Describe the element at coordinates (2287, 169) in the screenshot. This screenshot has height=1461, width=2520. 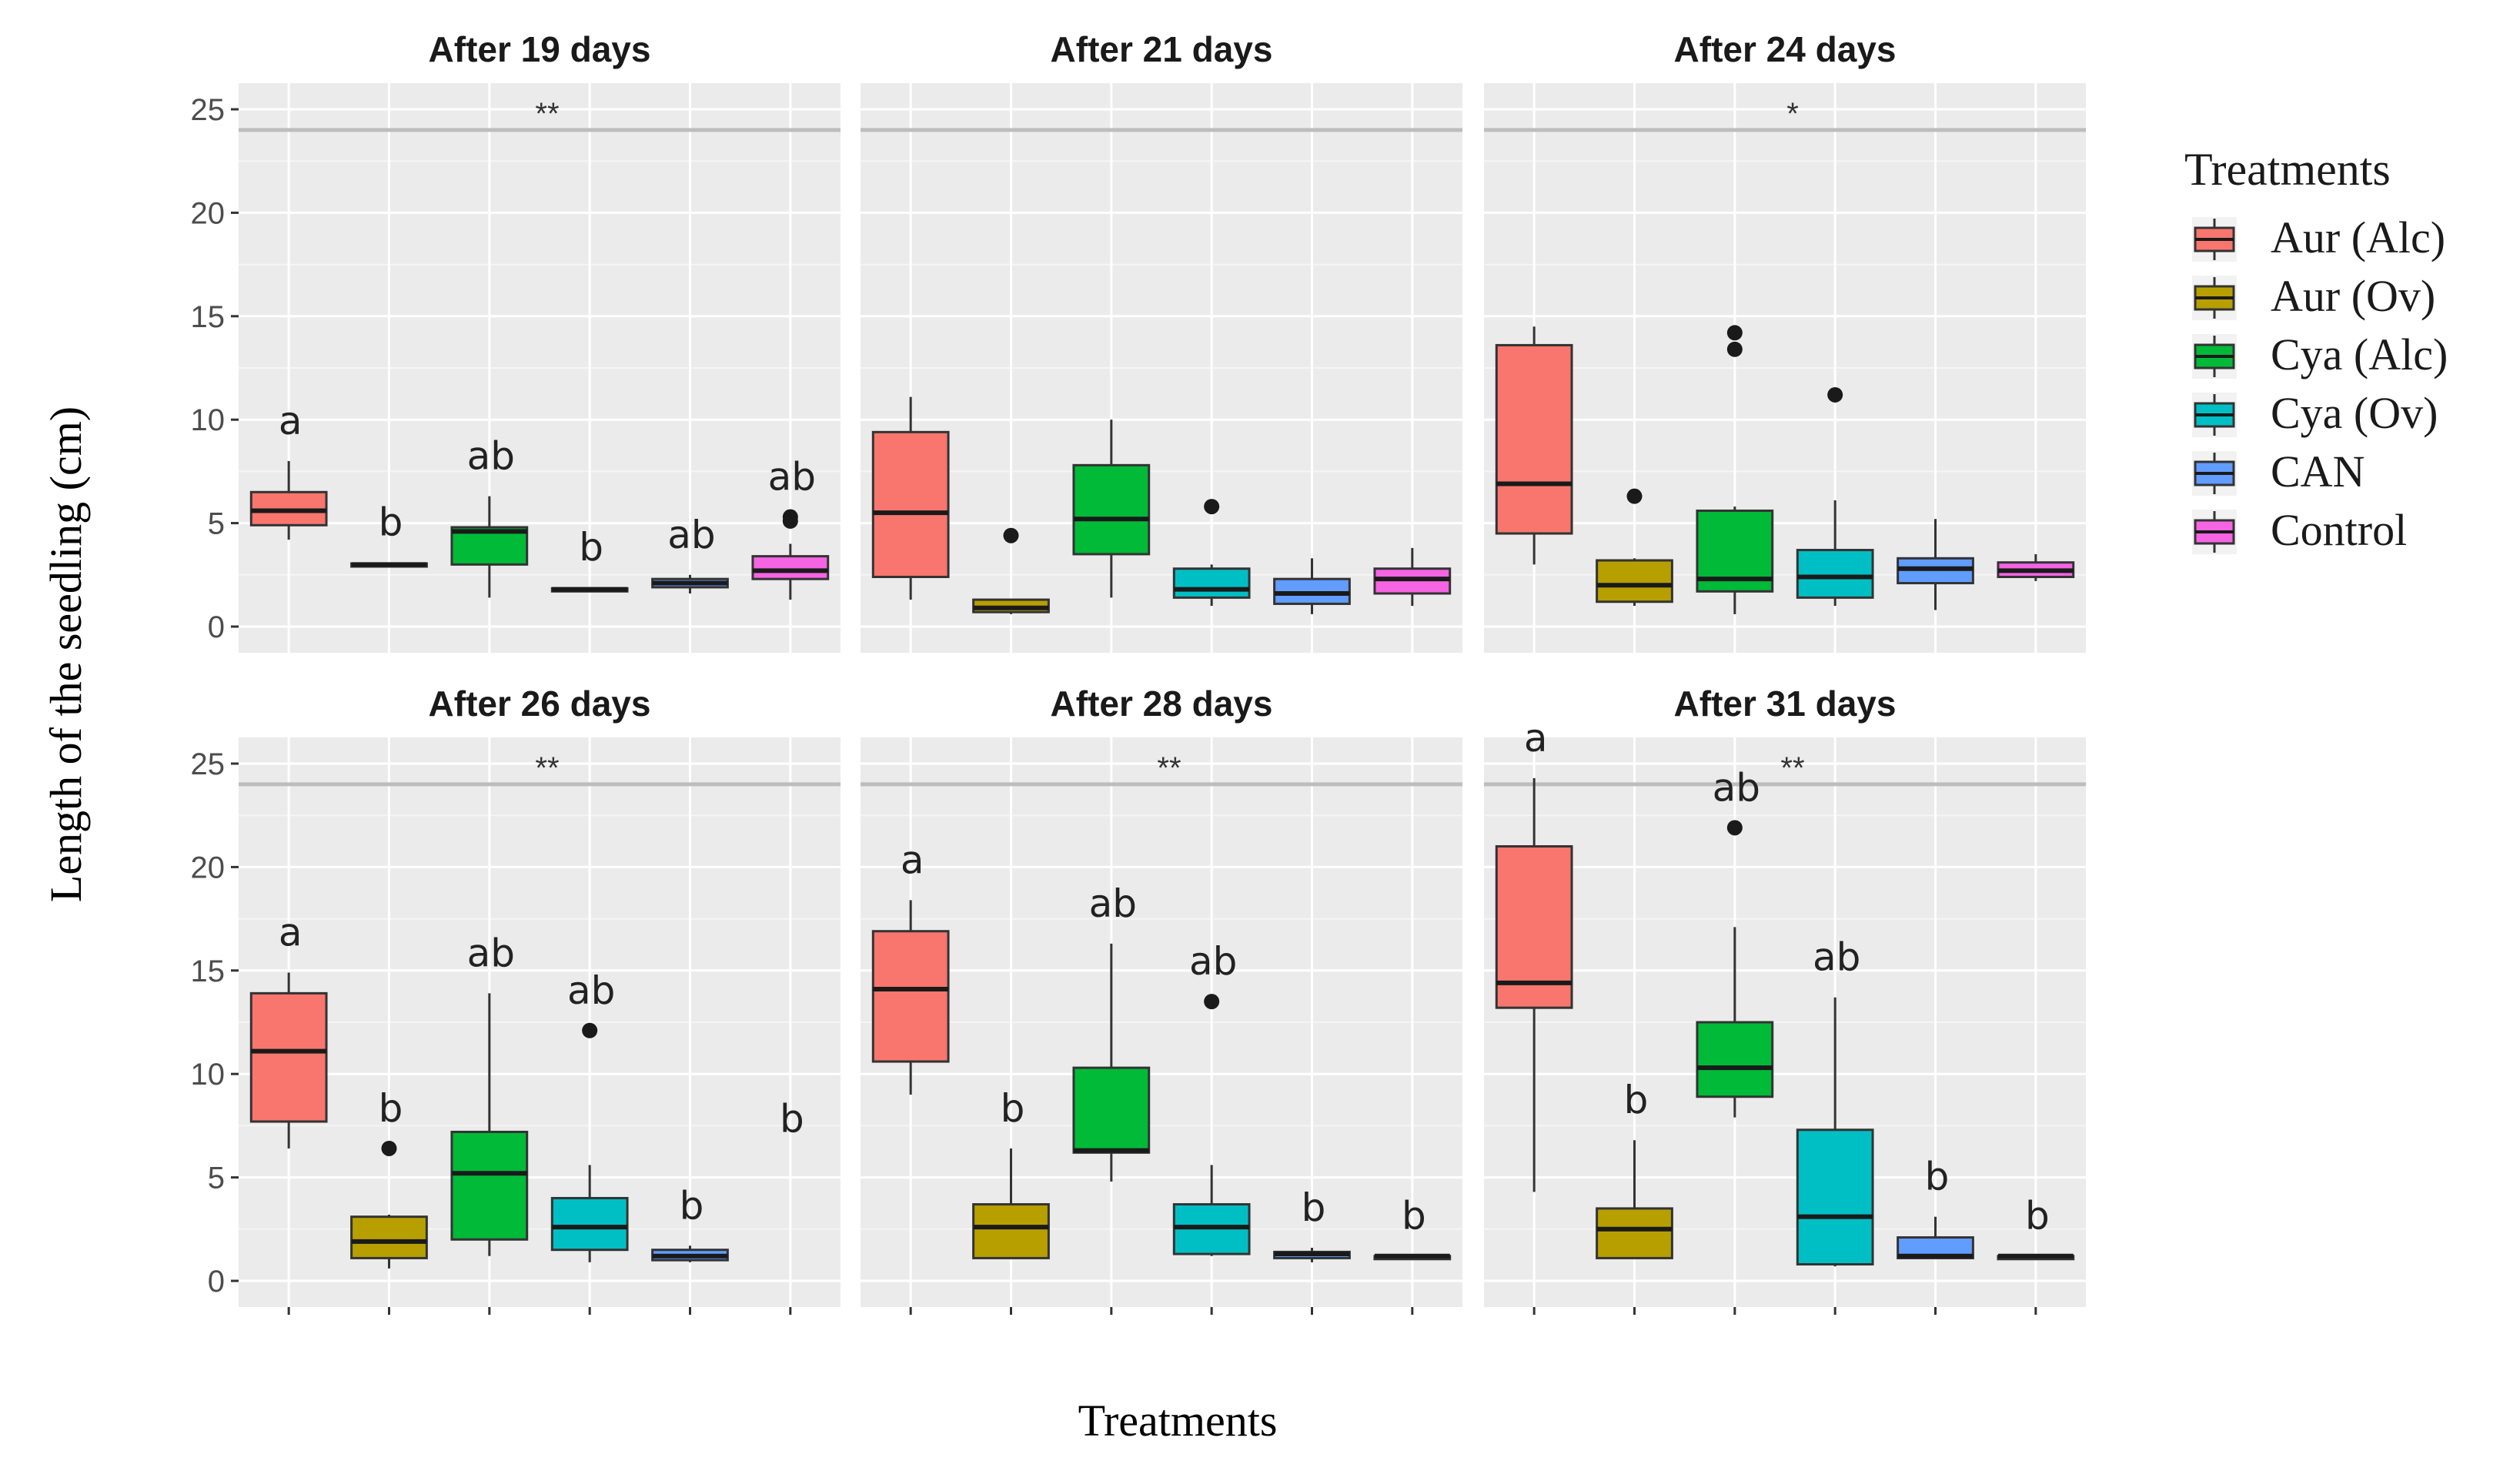
I see `legend-title: Treatments` at that location.